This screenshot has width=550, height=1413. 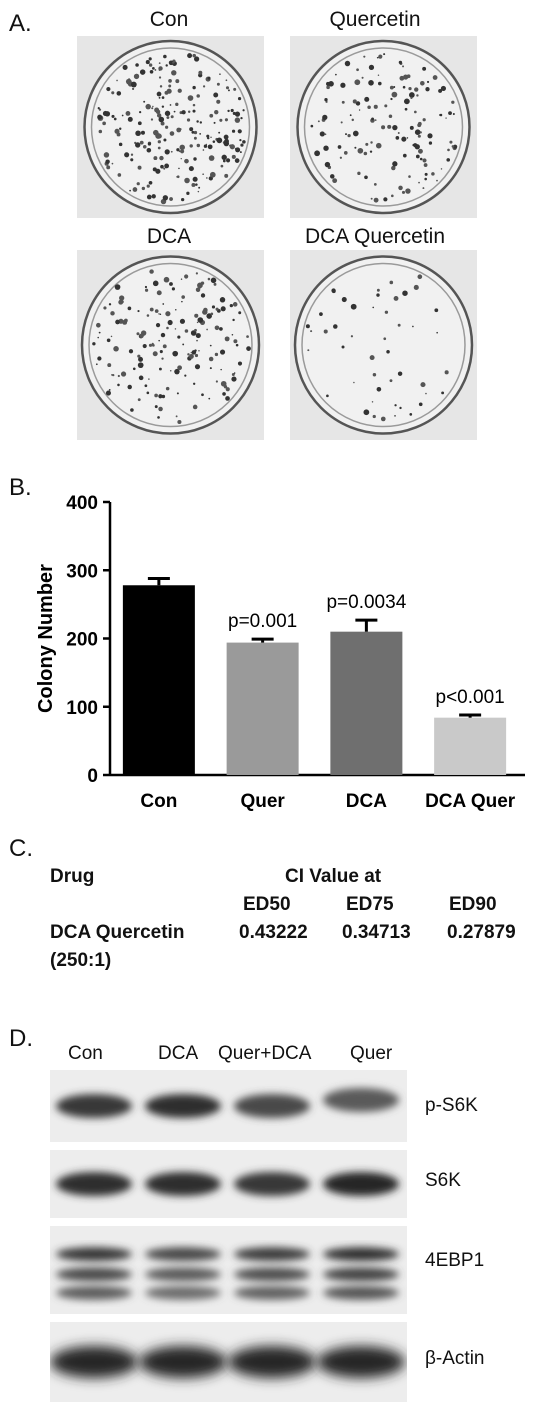 What do you see at coordinates (383, 127) in the screenshot?
I see `petri-dish-quercetin` at bounding box center [383, 127].